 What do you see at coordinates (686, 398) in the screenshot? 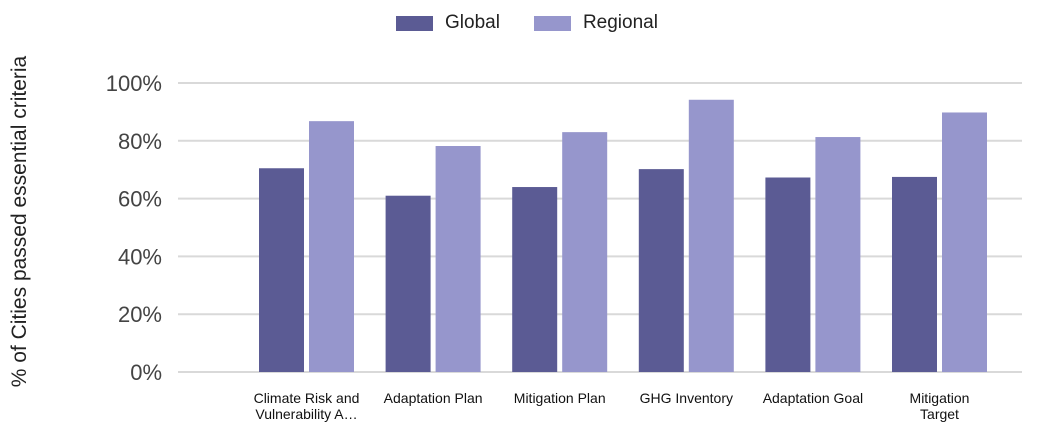
I see `x-category-label: GHG Inventory` at bounding box center [686, 398].